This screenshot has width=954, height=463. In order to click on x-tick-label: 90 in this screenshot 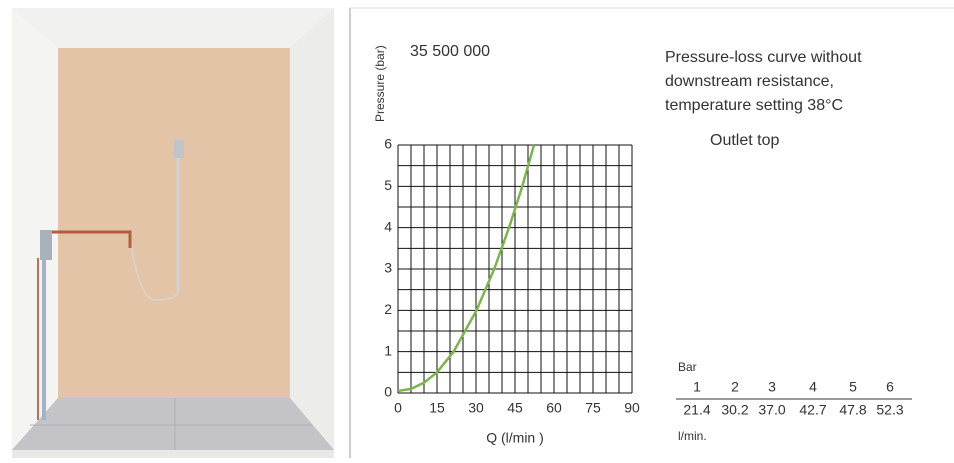, I will do `click(632, 408)`.